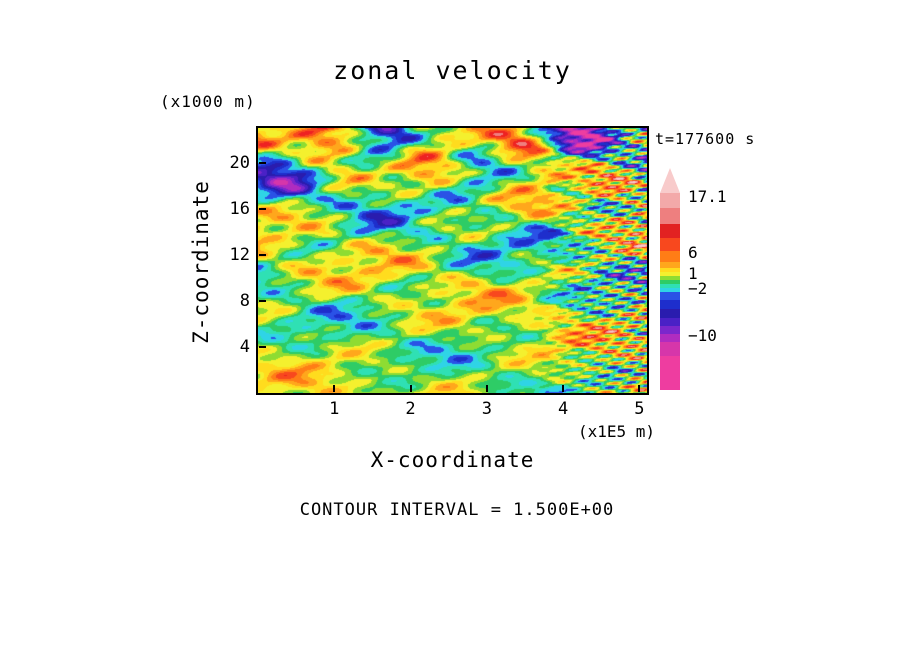  Describe the element at coordinates (693, 252) in the screenshot. I see `colorbar-tick-label: 6` at that location.